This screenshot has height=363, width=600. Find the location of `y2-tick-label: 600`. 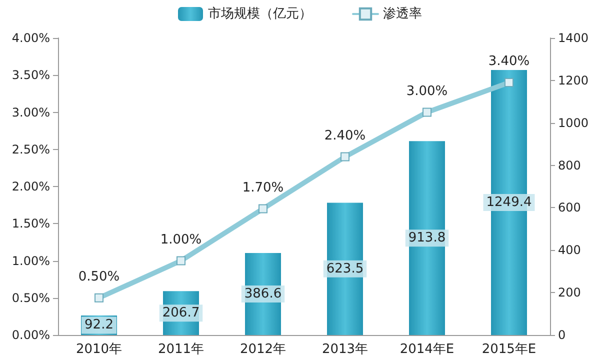

y2-tick-label: 600 is located at coordinates (569, 207).